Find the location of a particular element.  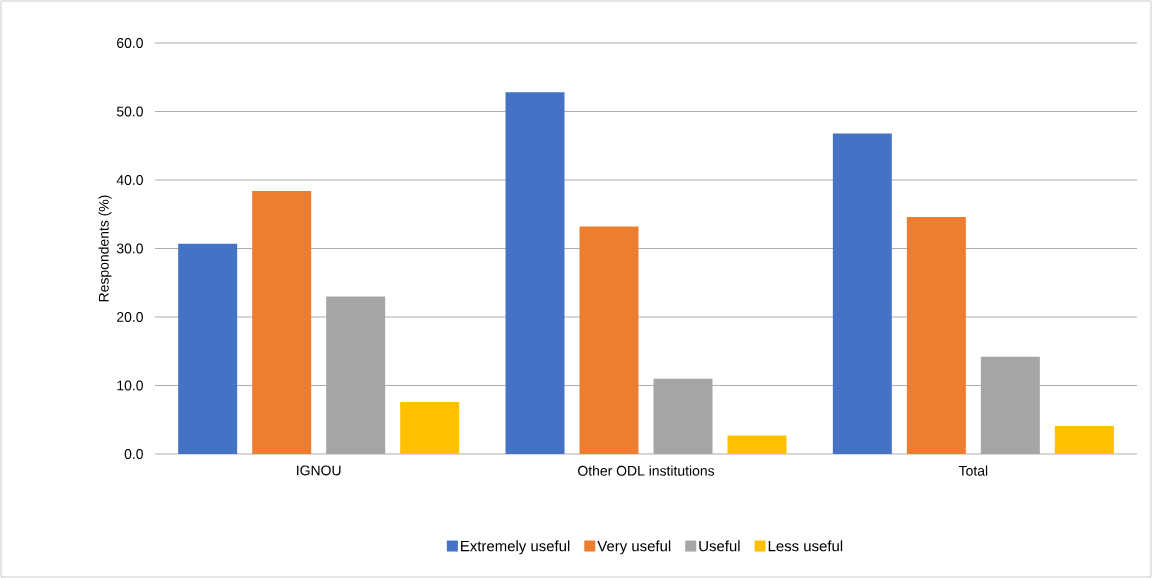

x-tick-label: Other ODL institutions is located at coordinates (646, 470).